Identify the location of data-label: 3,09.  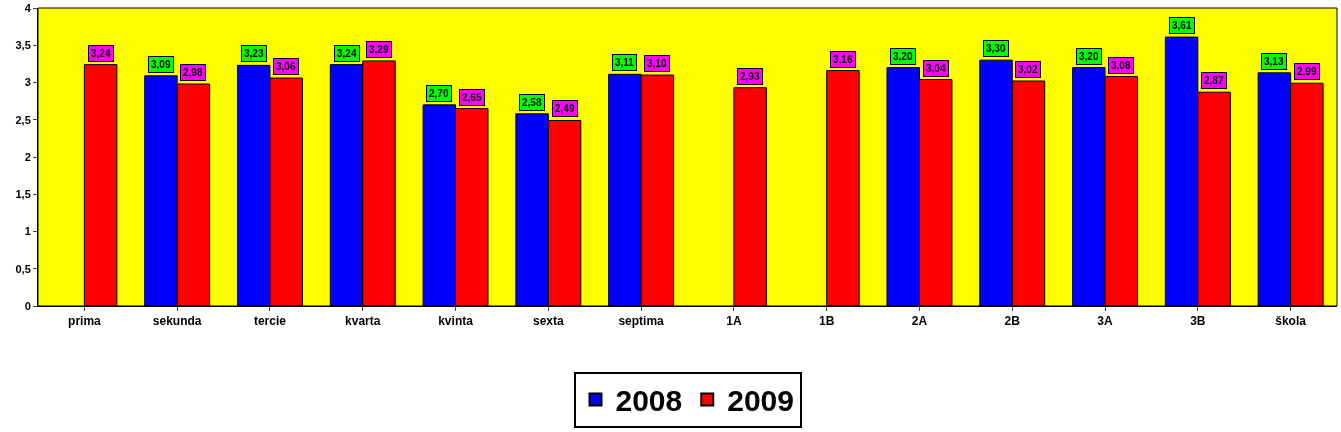
(161, 64).